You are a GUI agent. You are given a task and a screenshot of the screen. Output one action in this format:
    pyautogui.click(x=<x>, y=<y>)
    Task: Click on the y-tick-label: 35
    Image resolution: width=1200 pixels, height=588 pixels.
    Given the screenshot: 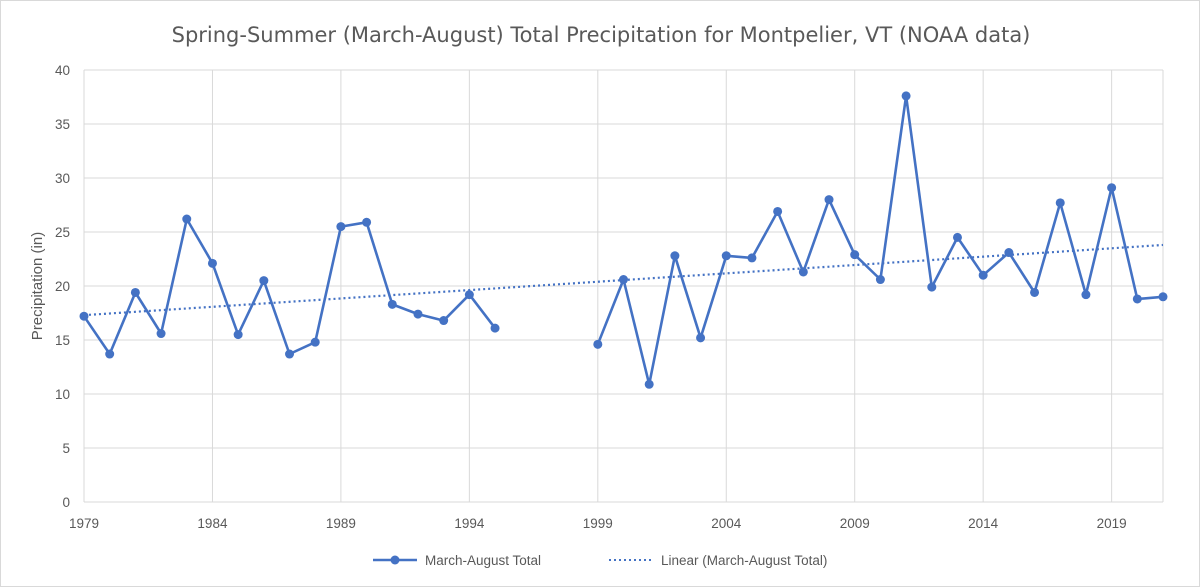 What is the action you would take?
    pyautogui.click(x=62, y=124)
    